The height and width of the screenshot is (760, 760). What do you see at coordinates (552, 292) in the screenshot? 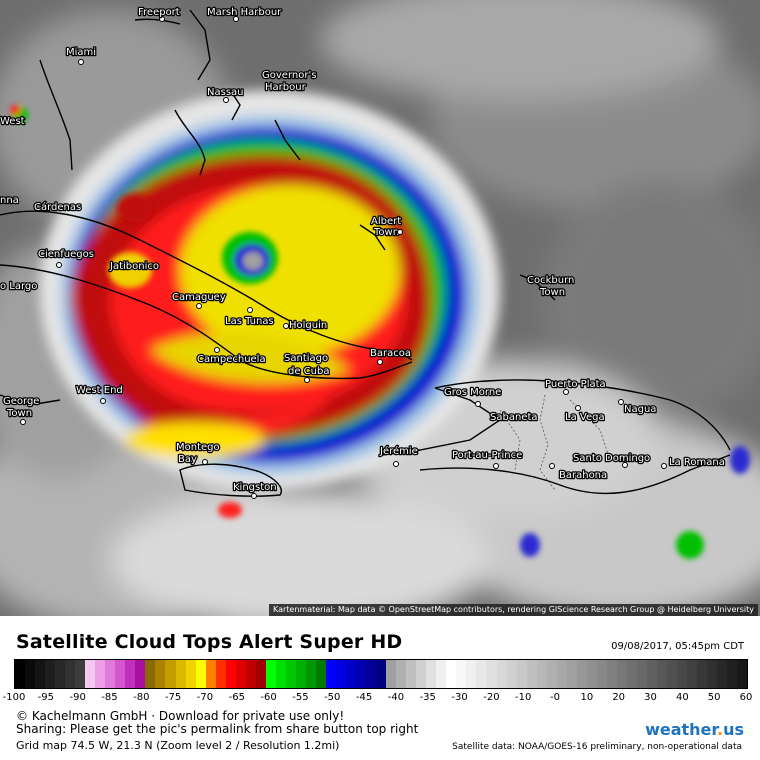
I see `city-cockburn-town-line2: Town` at bounding box center [552, 292].